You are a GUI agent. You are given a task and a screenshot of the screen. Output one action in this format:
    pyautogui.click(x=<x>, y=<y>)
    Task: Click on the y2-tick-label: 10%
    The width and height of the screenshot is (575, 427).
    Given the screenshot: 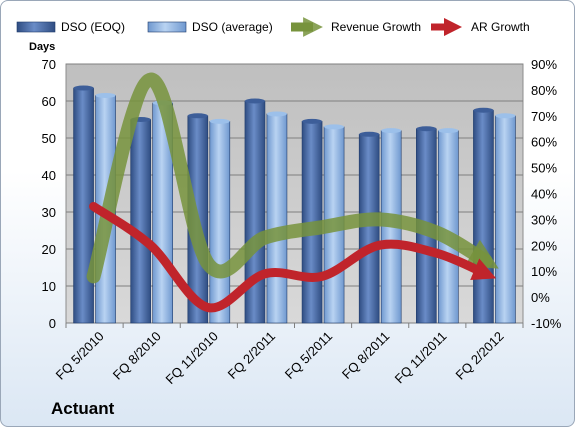 What is the action you would take?
    pyautogui.click(x=544, y=271)
    